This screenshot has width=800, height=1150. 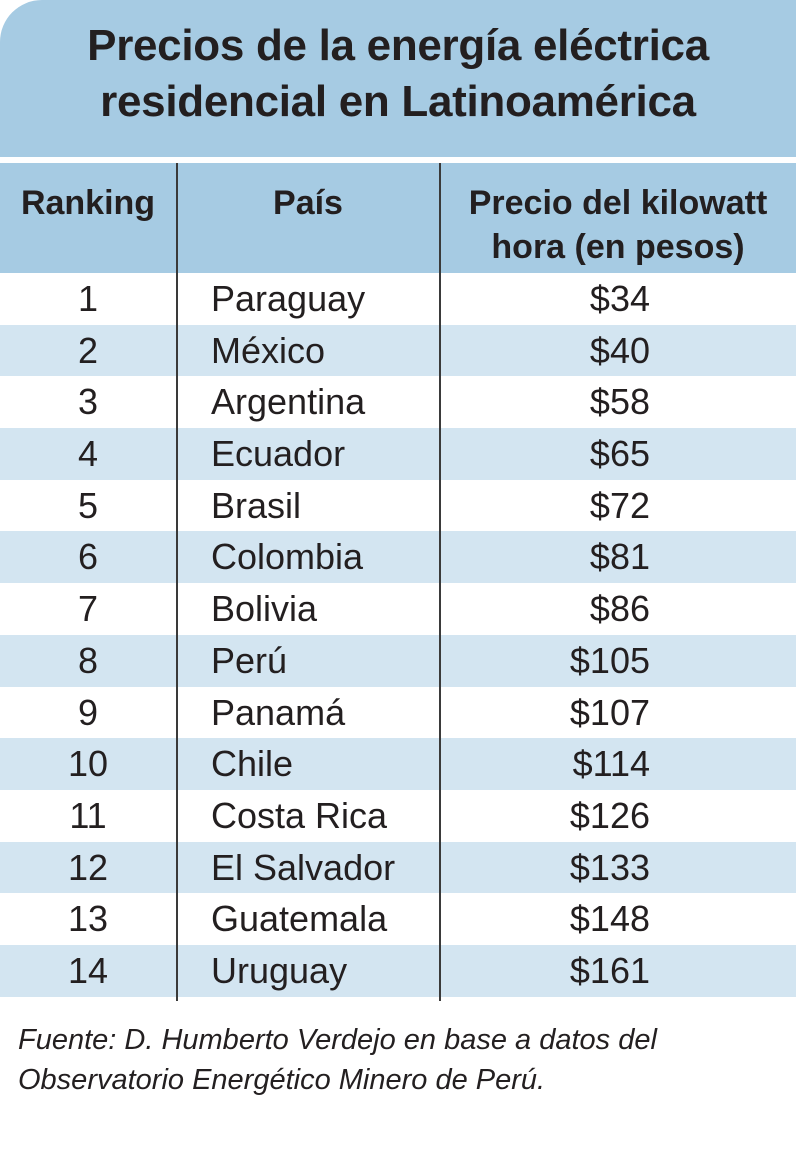 What do you see at coordinates (398, 299) in the screenshot?
I see `table-row: 1 Paraguay $34` at bounding box center [398, 299].